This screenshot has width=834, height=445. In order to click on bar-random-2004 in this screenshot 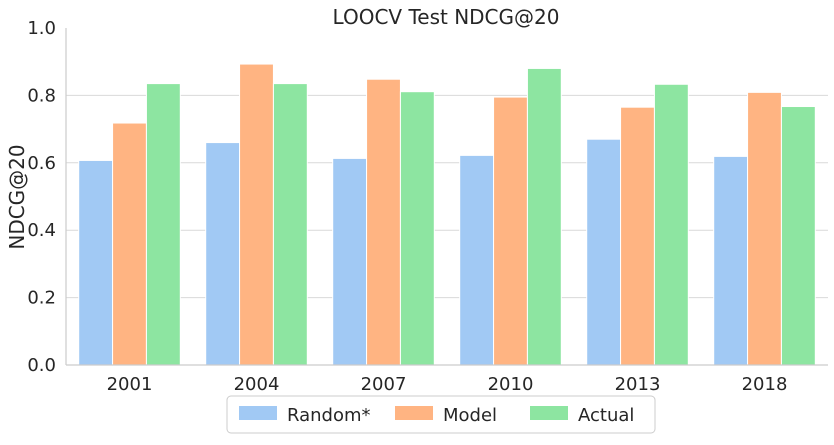, I will do `click(223, 254)`.